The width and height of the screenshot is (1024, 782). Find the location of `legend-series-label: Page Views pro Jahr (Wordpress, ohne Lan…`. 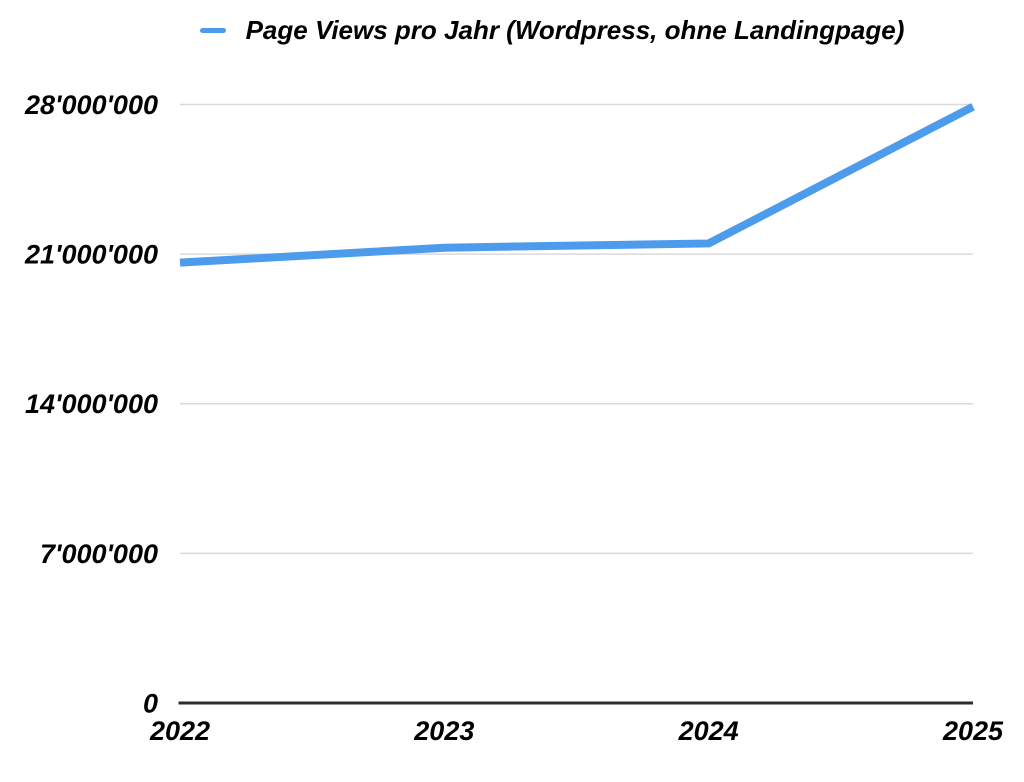

legend-series-label: Page Views pro Jahr (Wordpress, ohne Lan… is located at coordinates (575, 29).